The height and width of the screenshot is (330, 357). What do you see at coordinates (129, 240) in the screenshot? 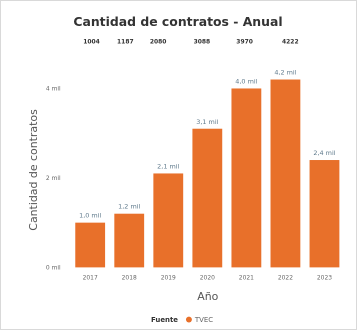
I see `bar-2018` at bounding box center [129, 240].